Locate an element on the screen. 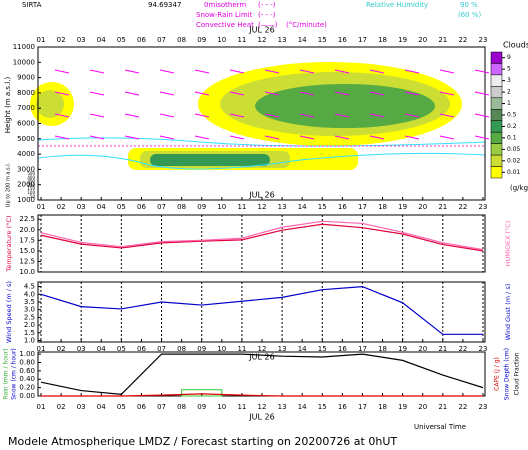  y-tick-label: 5000 is located at coordinates (26, 139).